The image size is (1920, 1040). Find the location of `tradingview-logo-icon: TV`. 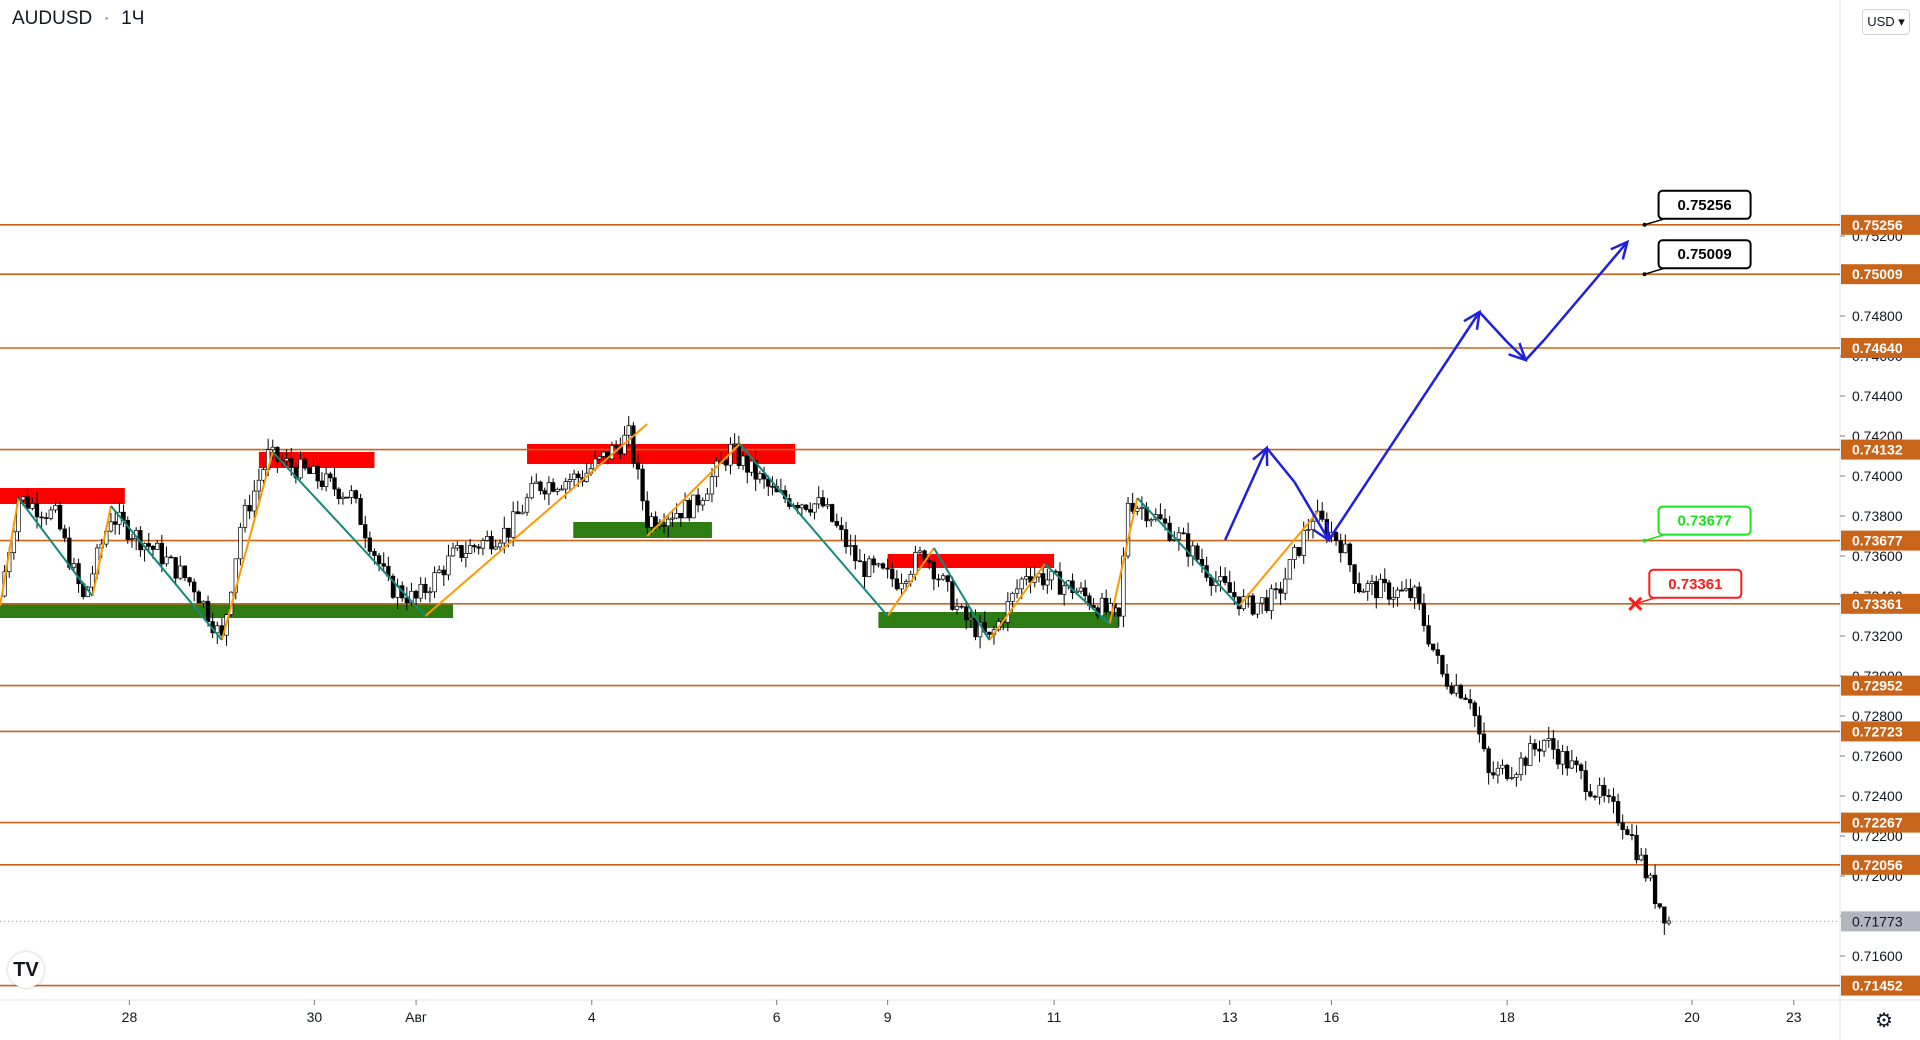

tradingview-logo-icon: TV is located at coordinates (26, 970).